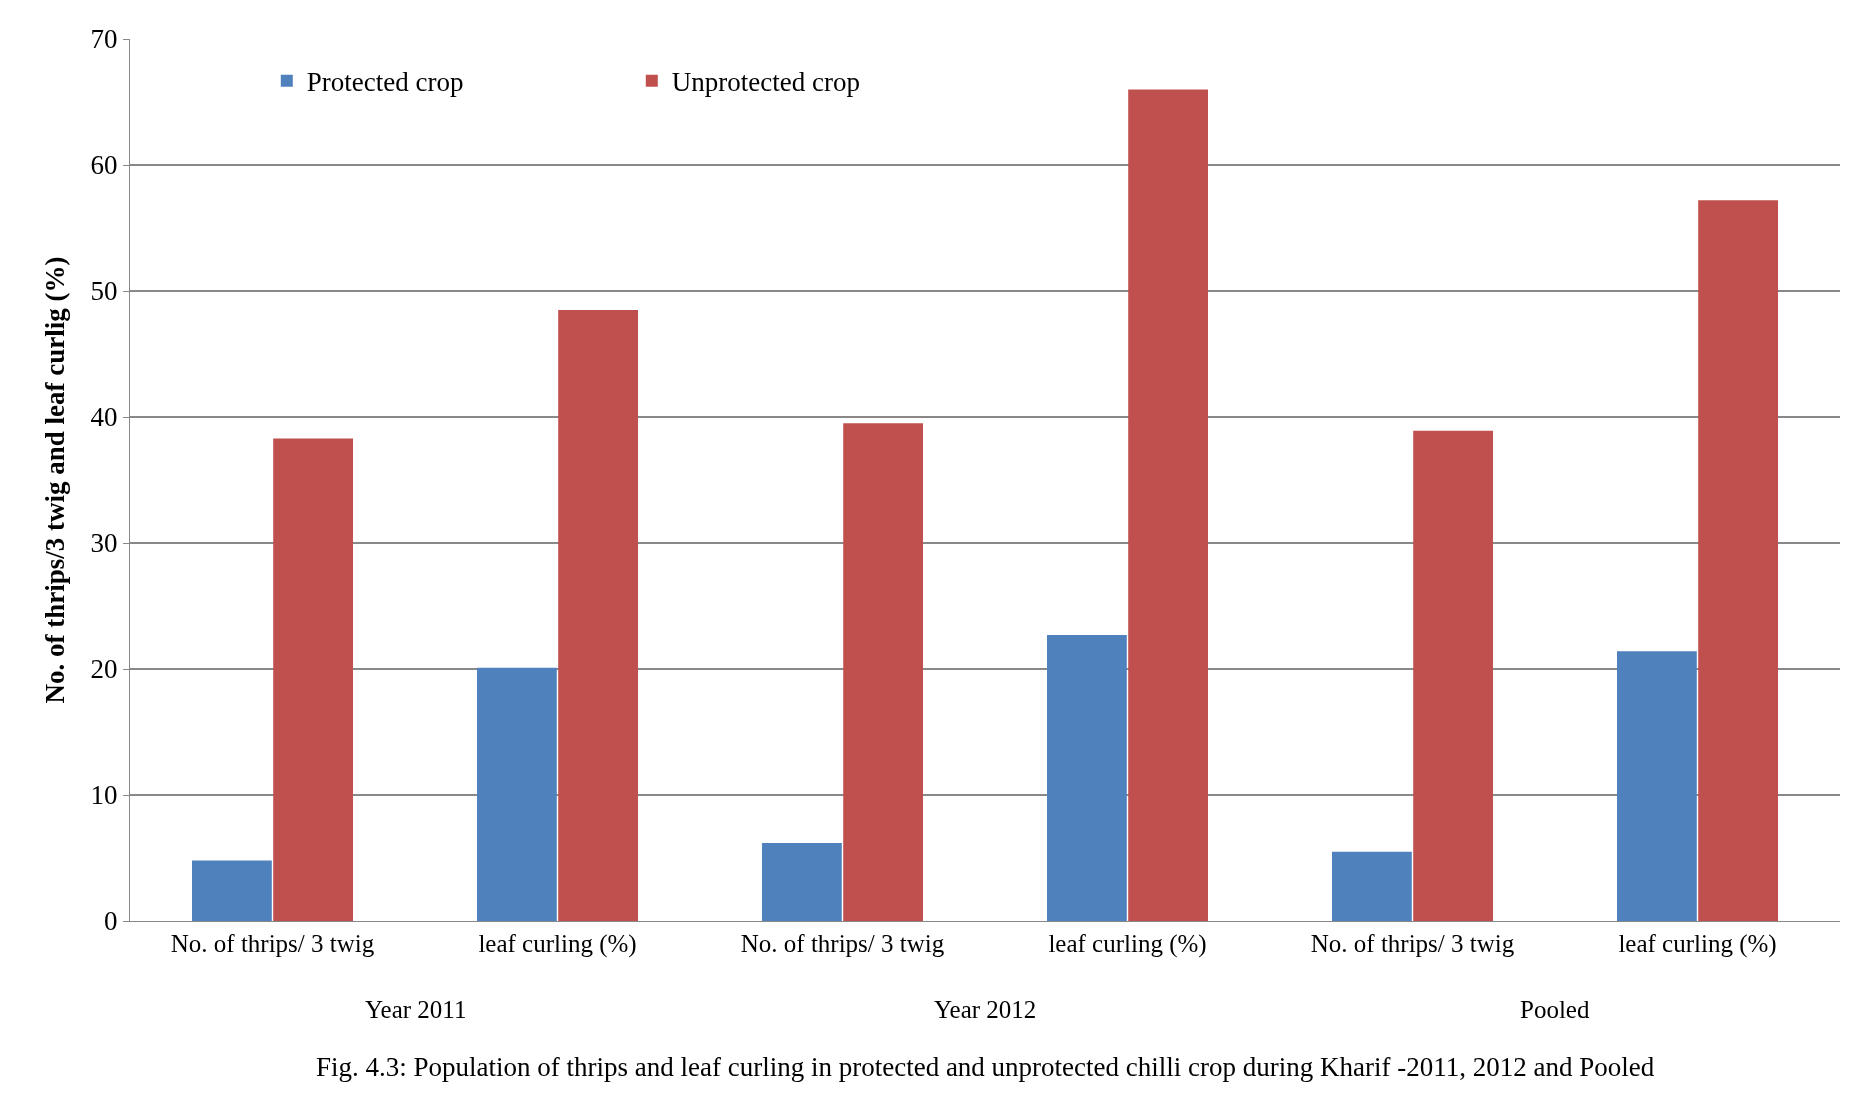 The height and width of the screenshot is (1098, 1853). I want to click on y-tick-label: 20, so click(104, 669).